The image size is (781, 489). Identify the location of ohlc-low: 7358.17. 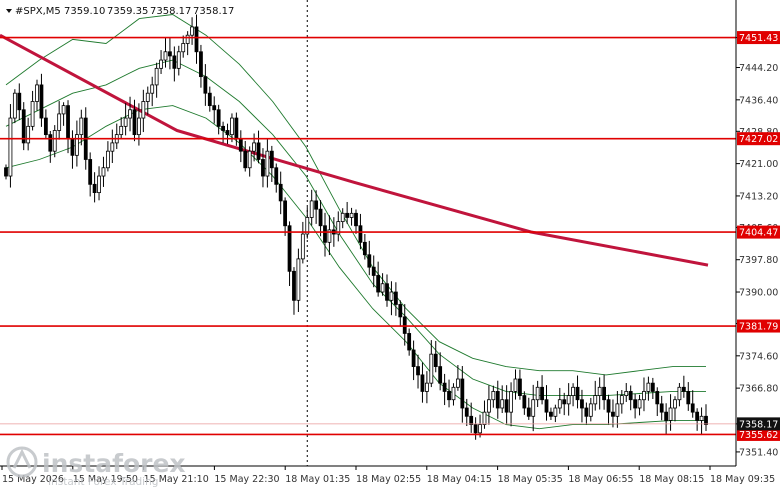
(170, 11).